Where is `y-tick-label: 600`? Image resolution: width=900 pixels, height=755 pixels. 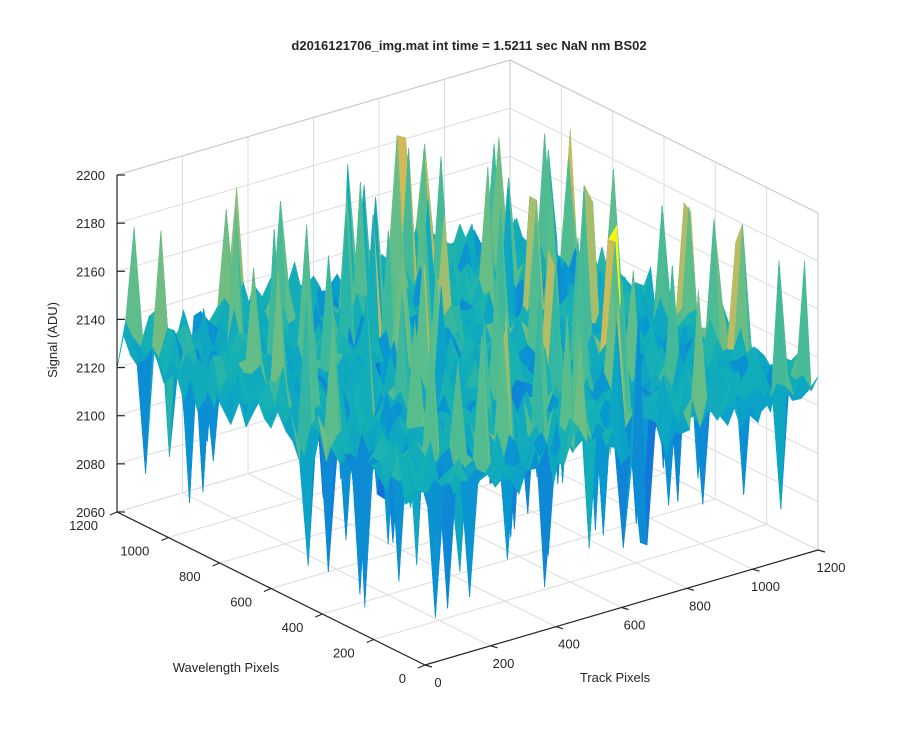
y-tick-label: 600 is located at coordinates (241, 602).